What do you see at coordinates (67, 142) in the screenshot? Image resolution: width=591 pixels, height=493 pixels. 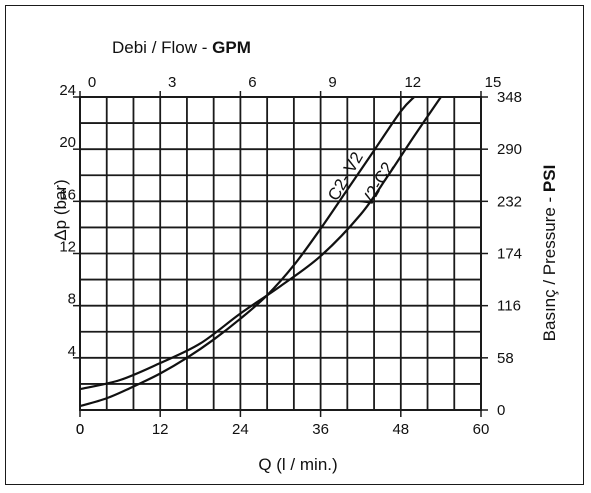 I see `y-tick-label: 20` at bounding box center [67, 142].